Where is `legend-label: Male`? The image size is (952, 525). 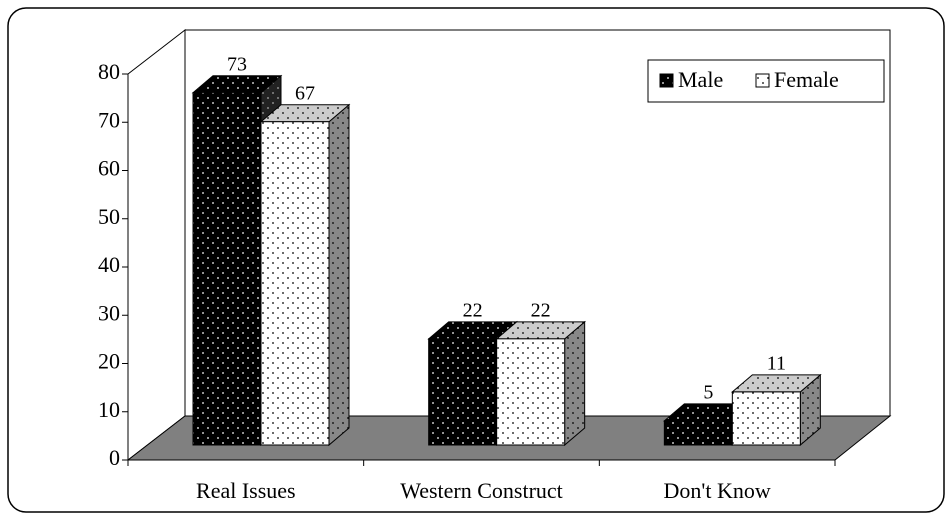
legend-label: Male is located at coordinates (700, 79).